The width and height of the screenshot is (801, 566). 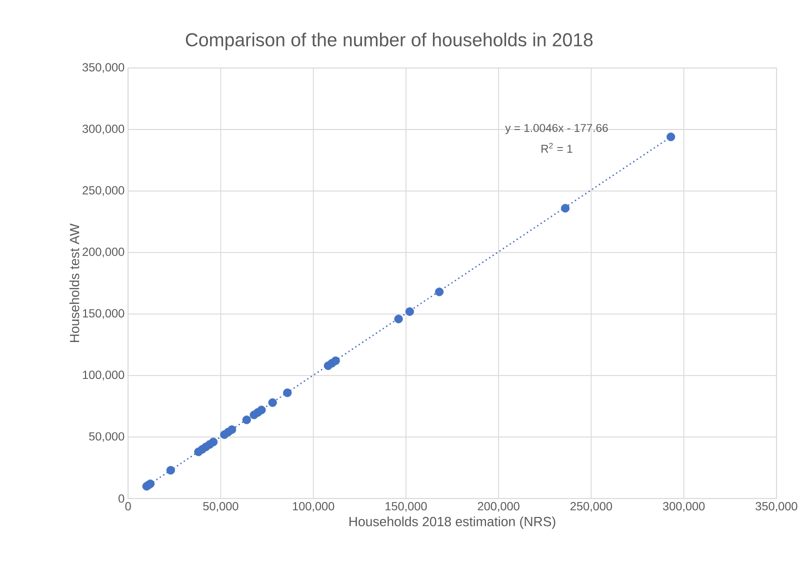 I want to click on x-tick-label: 200,000, so click(x=499, y=507).